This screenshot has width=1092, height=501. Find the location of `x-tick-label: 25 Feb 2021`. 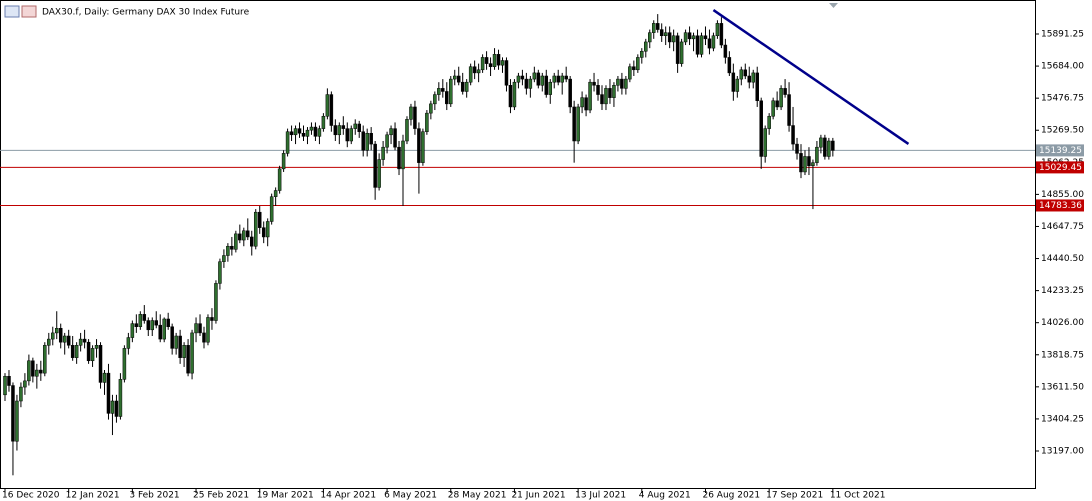

x-tick-label: 25 Feb 2021 is located at coordinates (221, 496).